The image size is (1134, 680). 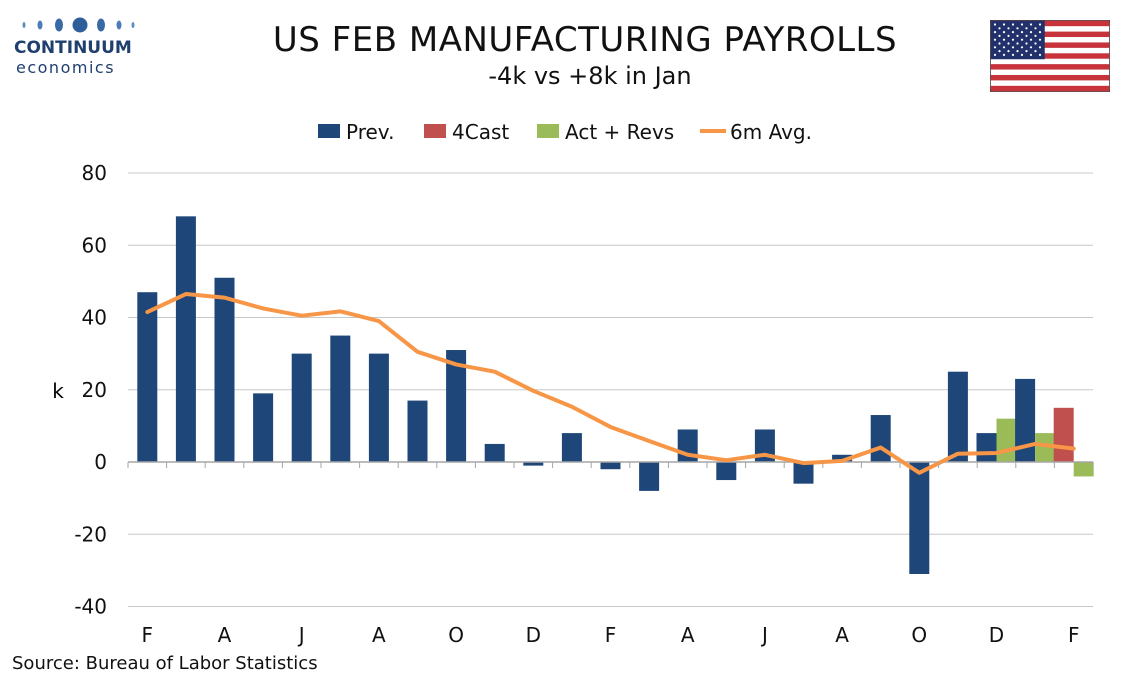 What do you see at coordinates (94, 173) in the screenshot?
I see `y-tick-label: 80` at bounding box center [94, 173].